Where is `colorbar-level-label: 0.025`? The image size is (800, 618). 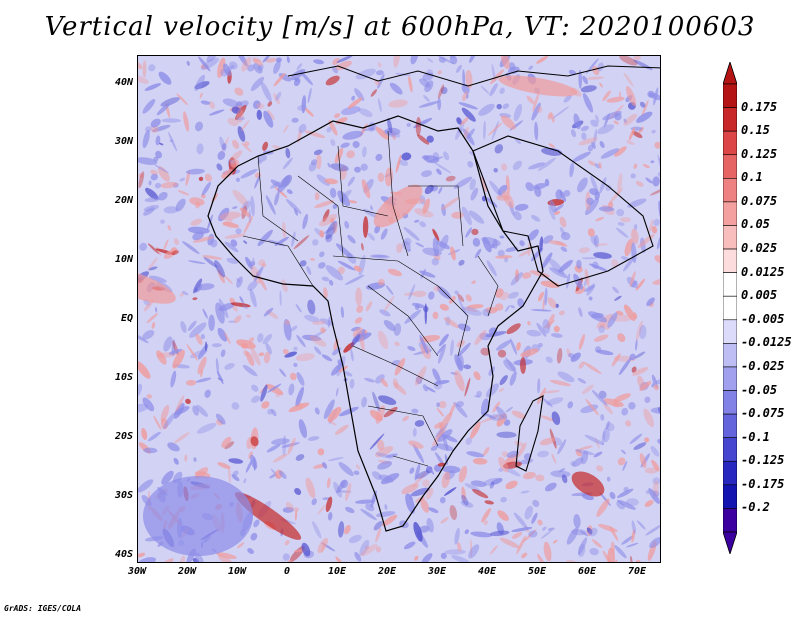 colorbar-level-label: 0.025 is located at coordinates (759, 248).